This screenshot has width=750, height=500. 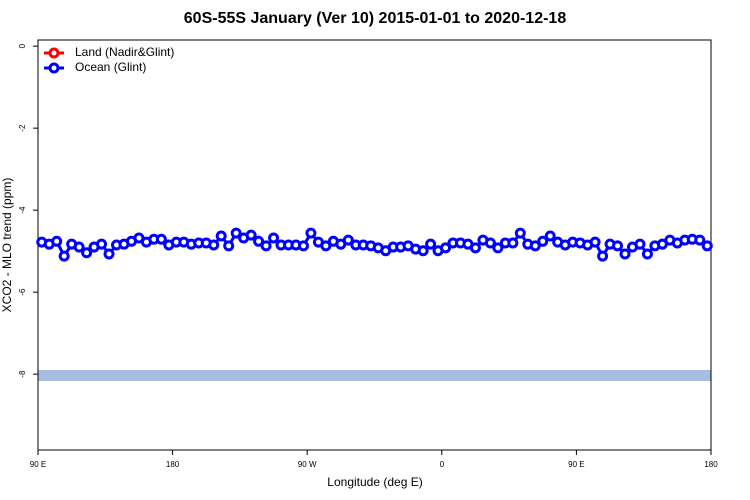 I want to click on y-tick-label: -4, so click(x=22, y=210).